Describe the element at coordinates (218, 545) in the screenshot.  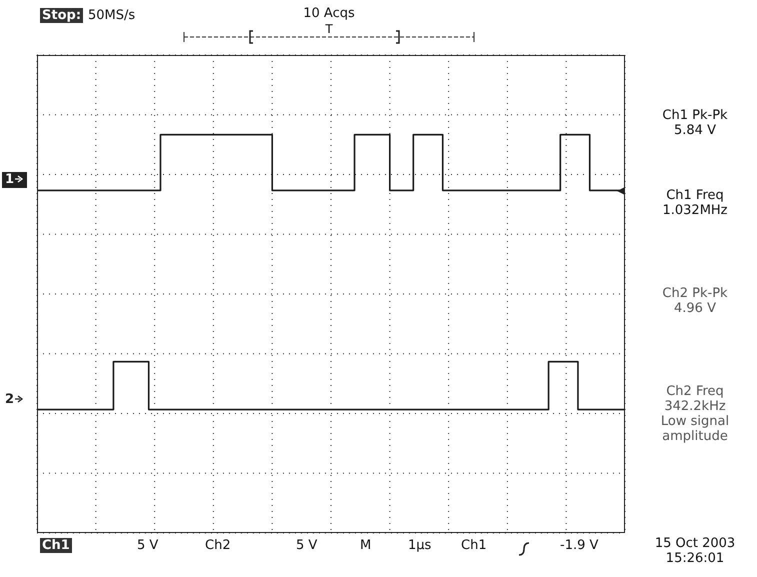
I see `text: Ch2` at that location.